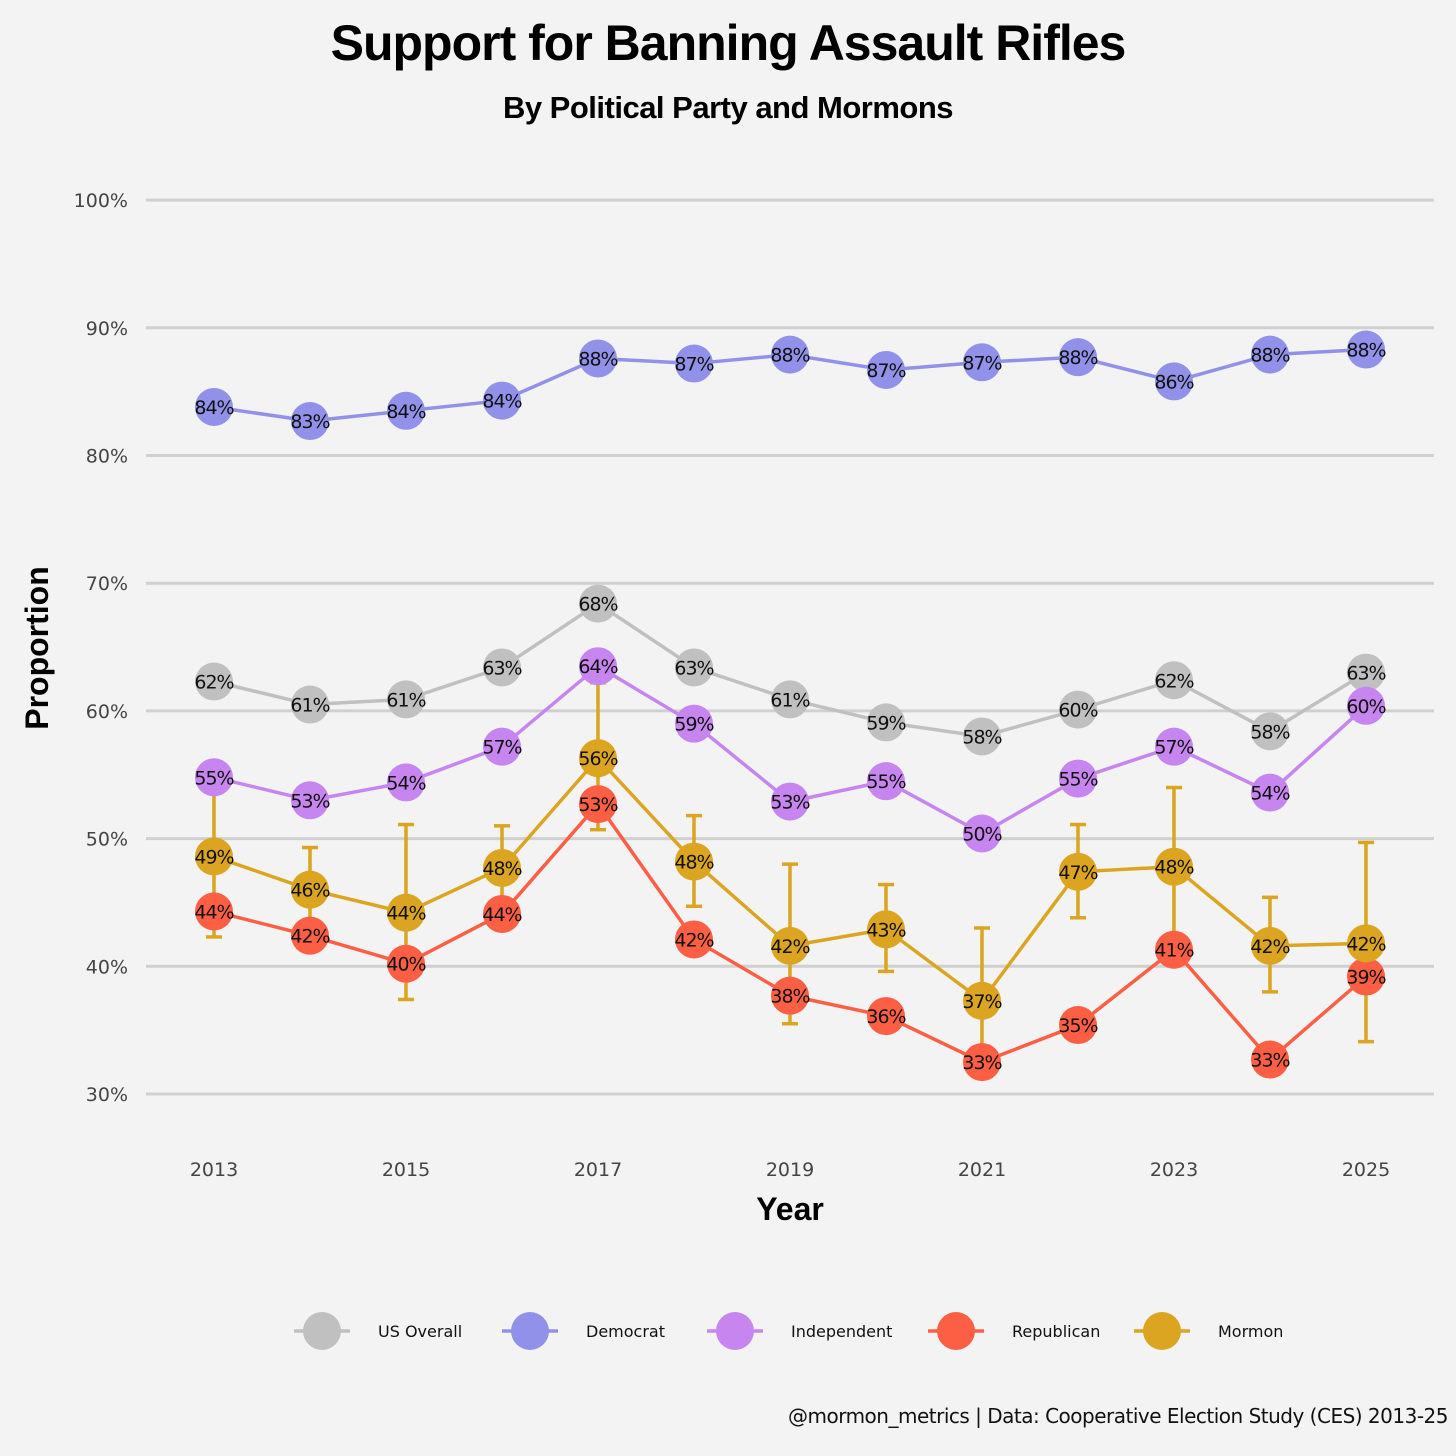 This screenshot has height=1456, width=1456. I want to click on data-label: 64%, so click(597, 667).